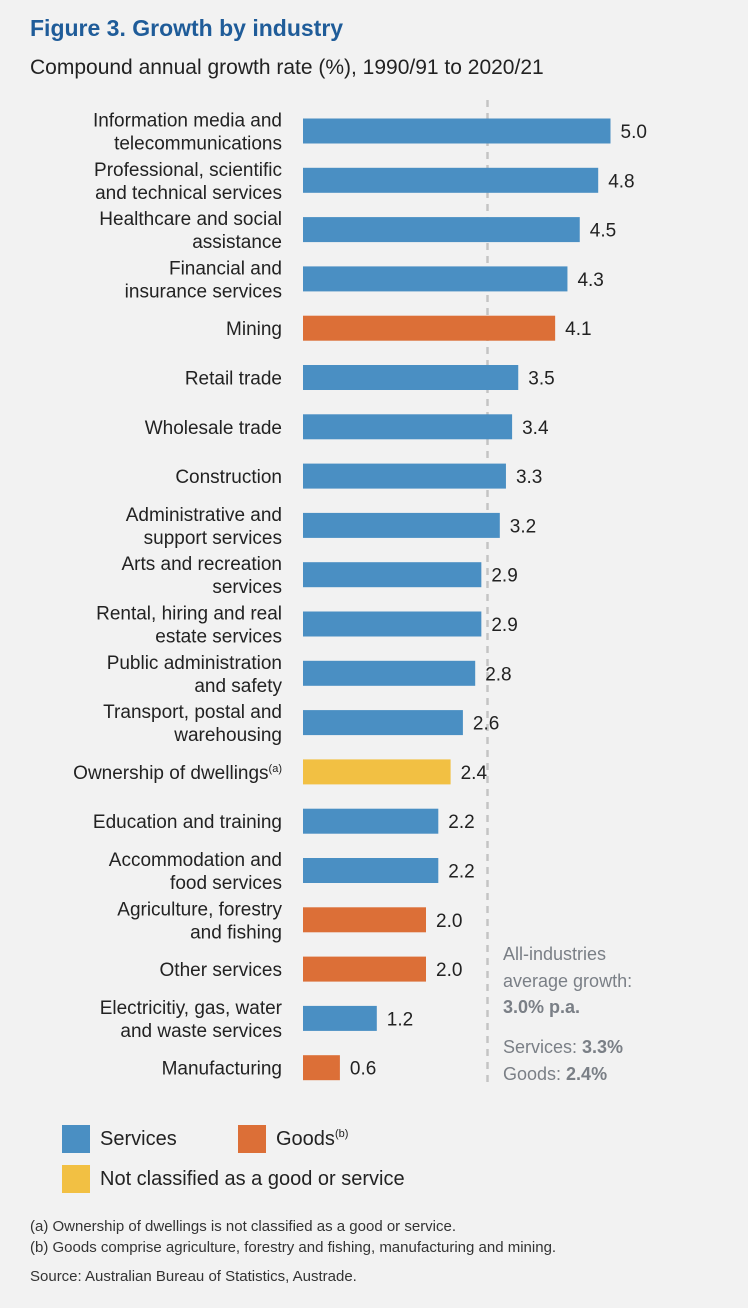  What do you see at coordinates (194, 663) in the screenshot?
I see `category-label-11-0: Public administration` at bounding box center [194, 663].